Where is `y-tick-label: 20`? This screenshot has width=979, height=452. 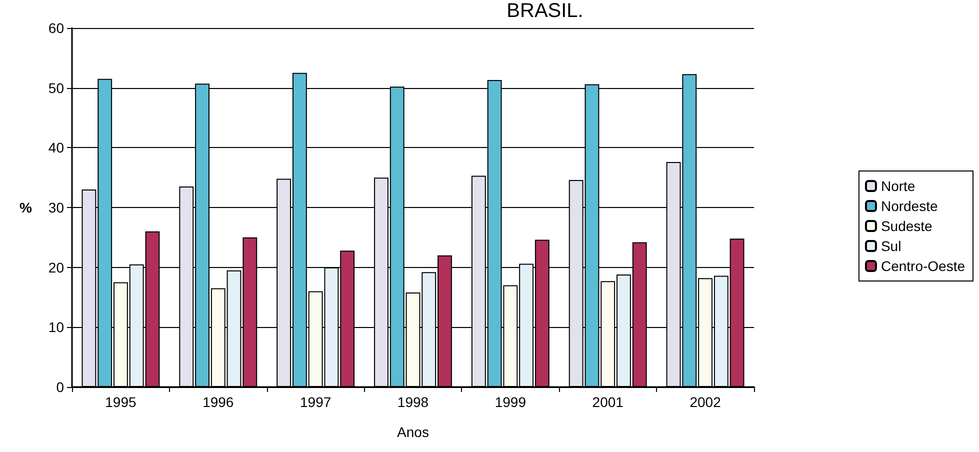 y-tick-label: 20 is located at coordinates (56, 267).